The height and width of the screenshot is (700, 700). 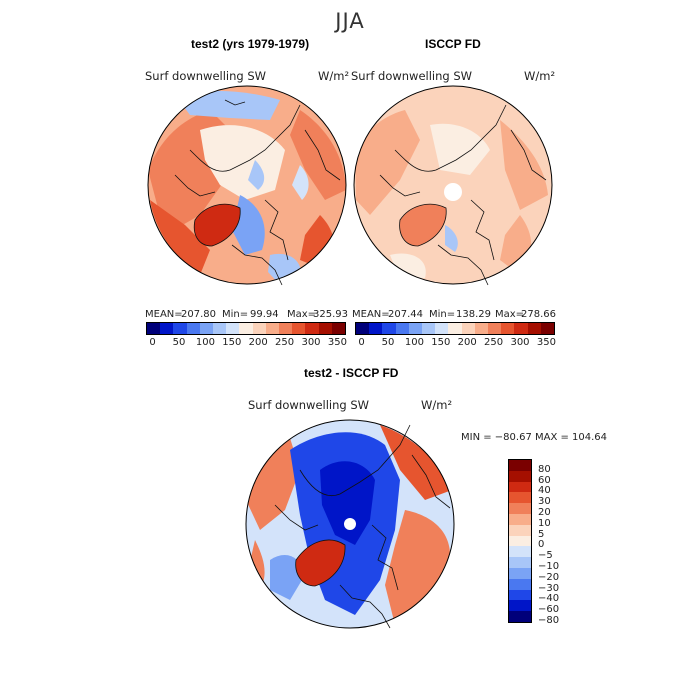 I want to click on colorbar-tick-label: −10, so click(x=549, y=566).